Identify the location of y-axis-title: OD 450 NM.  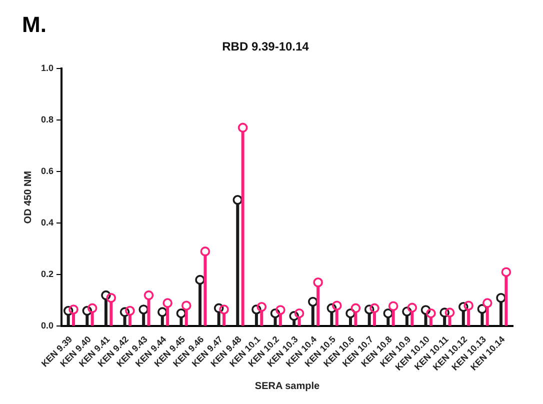
(28, 197).